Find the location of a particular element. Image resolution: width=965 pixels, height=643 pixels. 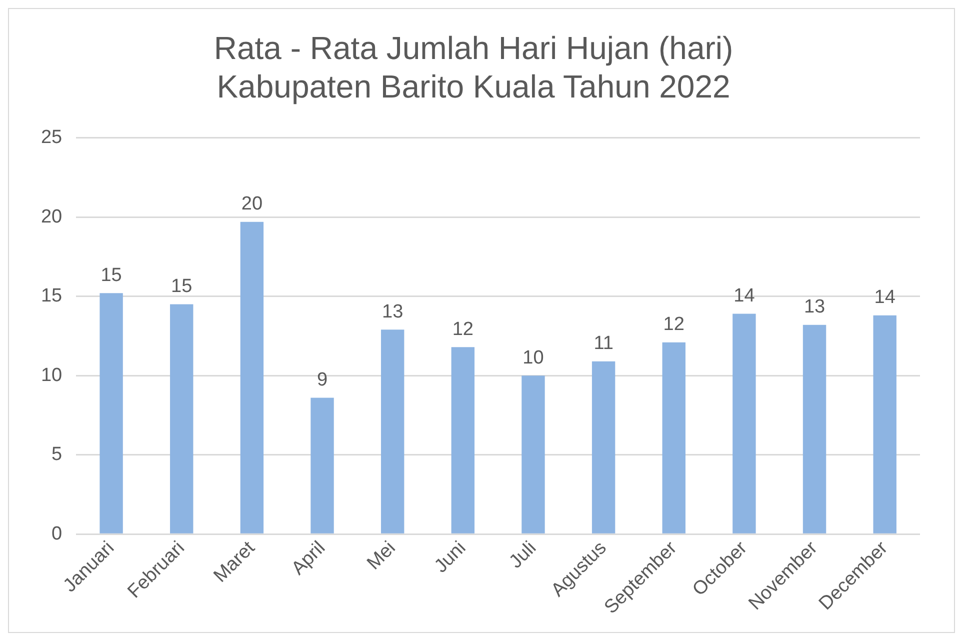

y-tick-label: 20 is located at coordinates (51, 217).